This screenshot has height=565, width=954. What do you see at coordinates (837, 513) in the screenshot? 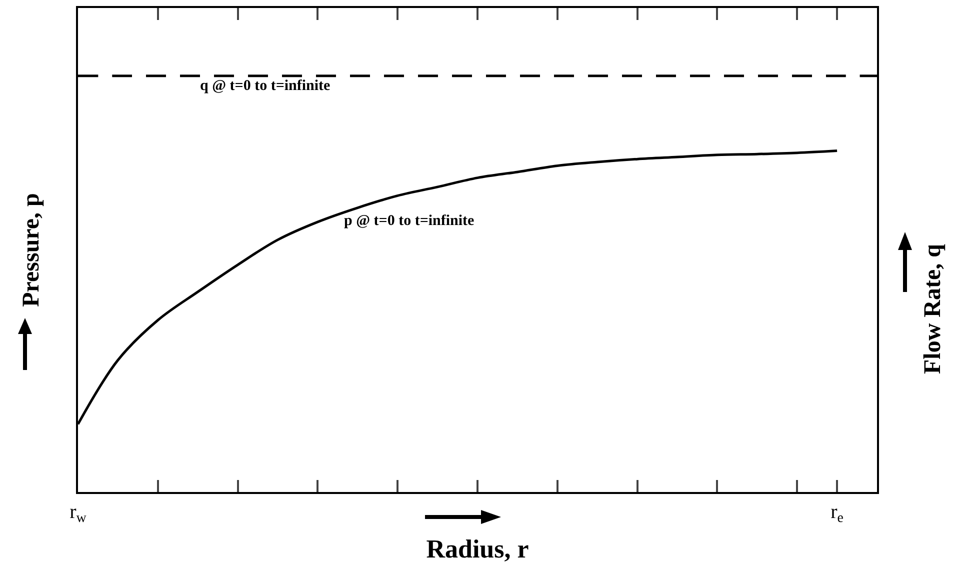
I see `x-tick-label: r$_{e}$` at bounding box center [837, 513].